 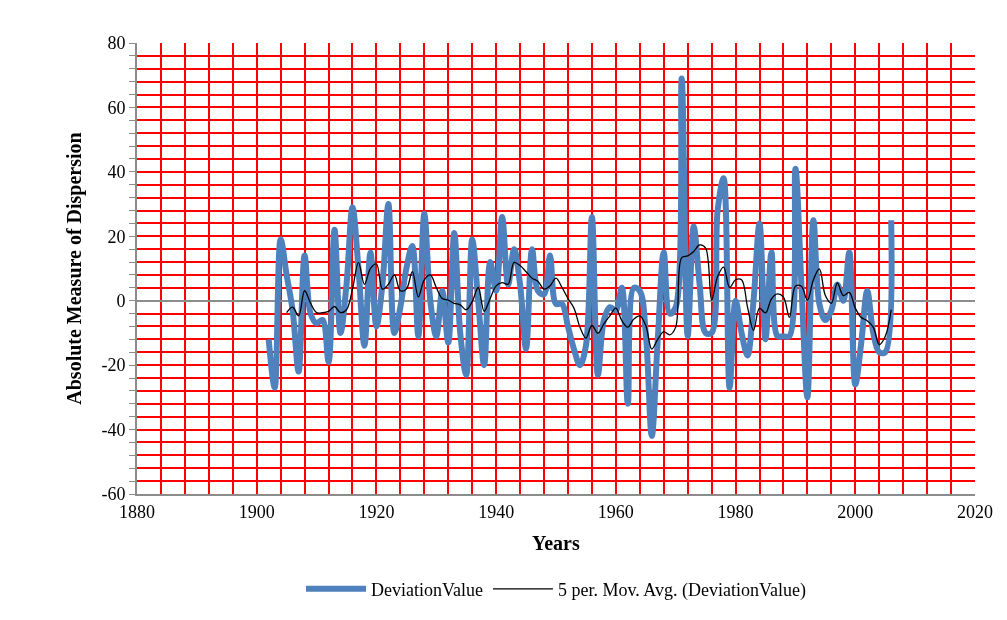 What do you see at coordinates (496, 511) in the screenshot?
I see `x-tick-label: 1940` at bounding box center [496, 511].